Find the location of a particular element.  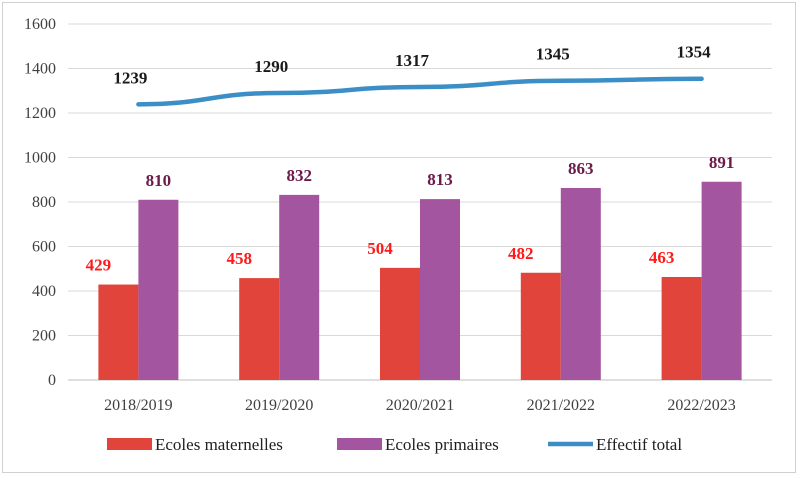

x-tick-label: 2019/2020 is located at coordinates (279, 405).